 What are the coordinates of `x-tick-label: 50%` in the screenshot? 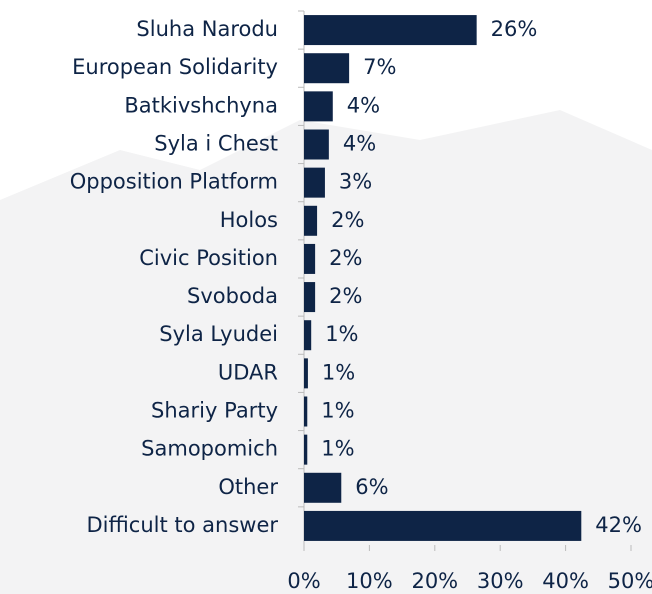 It's located at (630, 581).